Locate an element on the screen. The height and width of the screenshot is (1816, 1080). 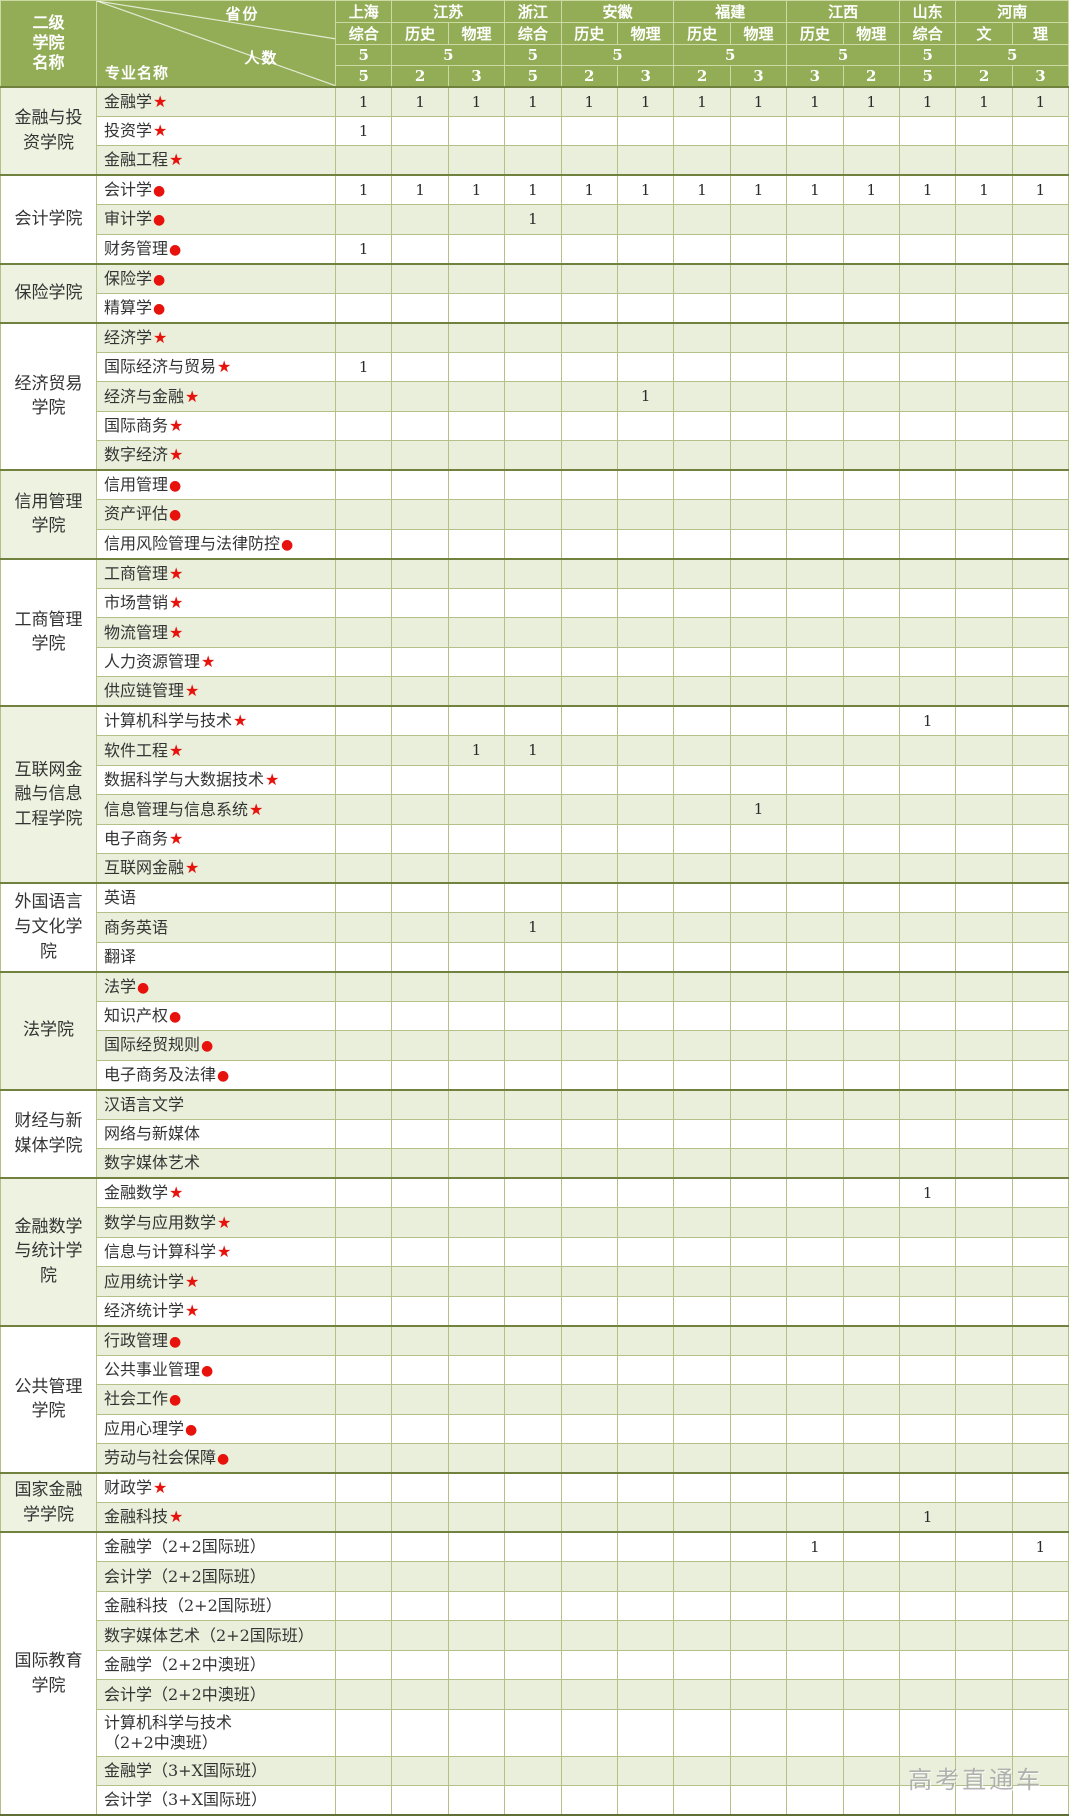
subject-header-row: 综合 历史 物理 综合 历史 物理 历史 物理 历史 物理 综合文理 is located at coordinates (535, 33).